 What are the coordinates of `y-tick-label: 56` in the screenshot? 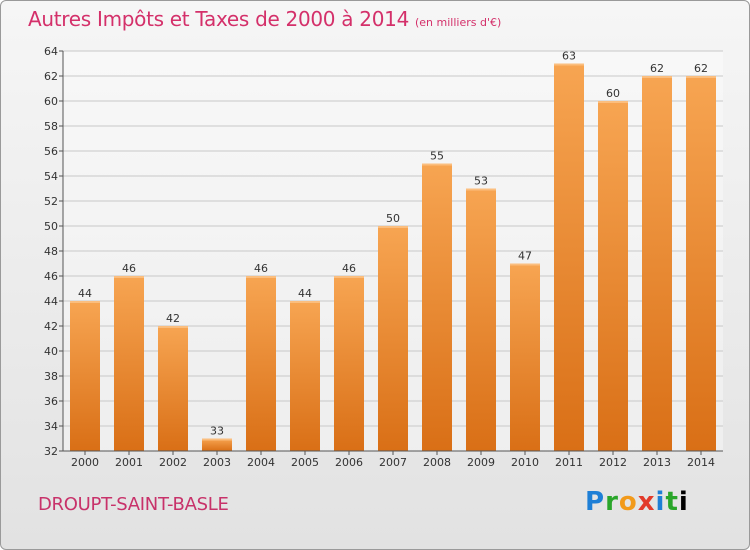 It's located at (51, 151).